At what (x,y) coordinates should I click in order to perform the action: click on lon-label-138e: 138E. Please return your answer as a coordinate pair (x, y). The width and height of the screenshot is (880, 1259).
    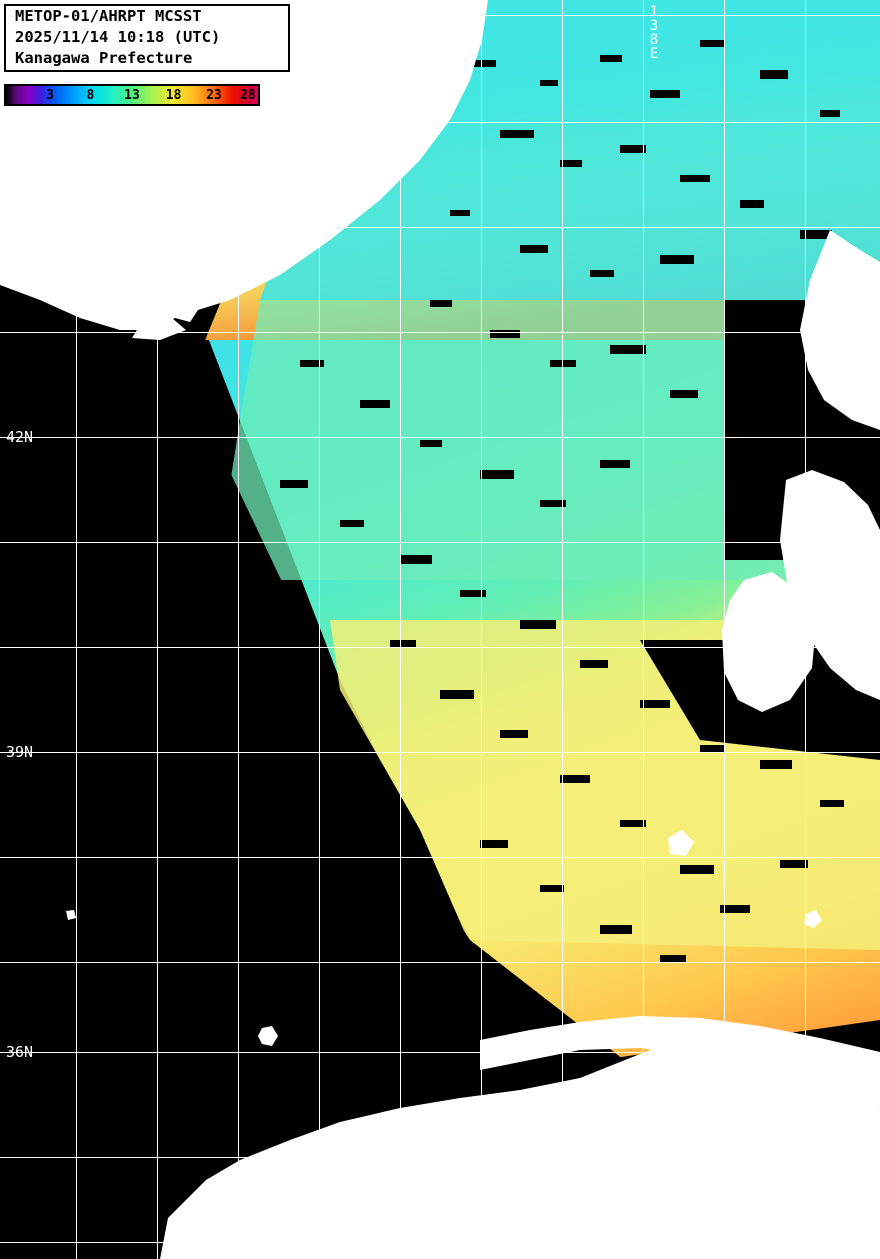
    Looking at the image, I should click on (654, 32).